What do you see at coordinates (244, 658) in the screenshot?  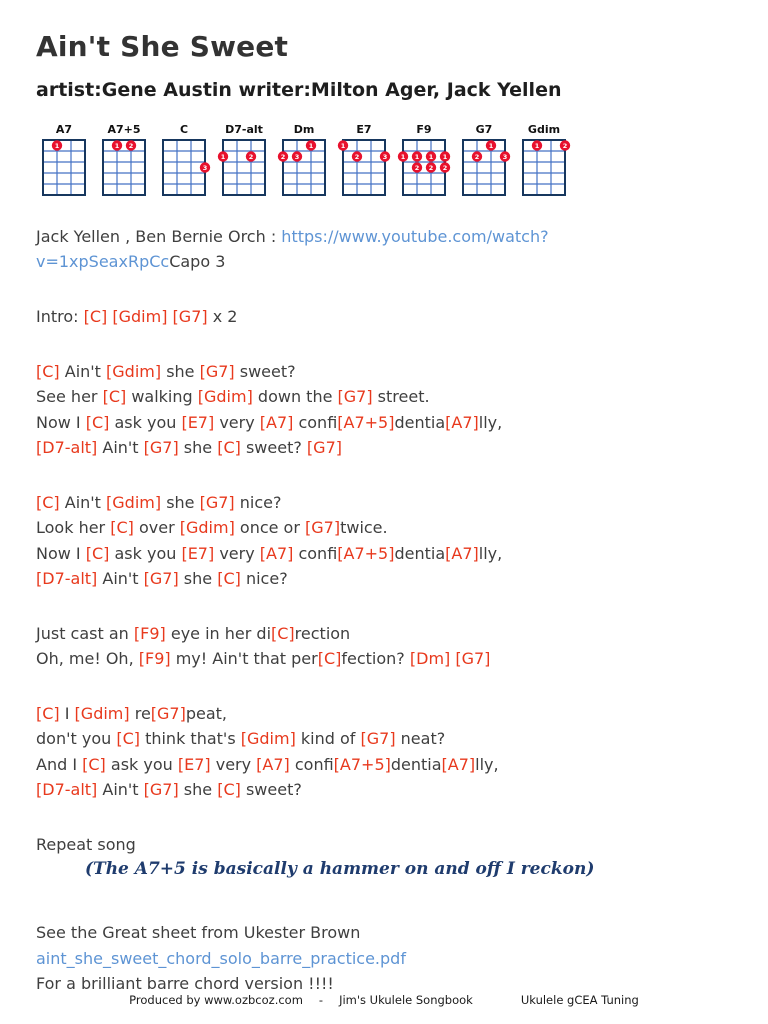 I see `lyric-text: my! Ain't that per` at bounding box center [244, 658].